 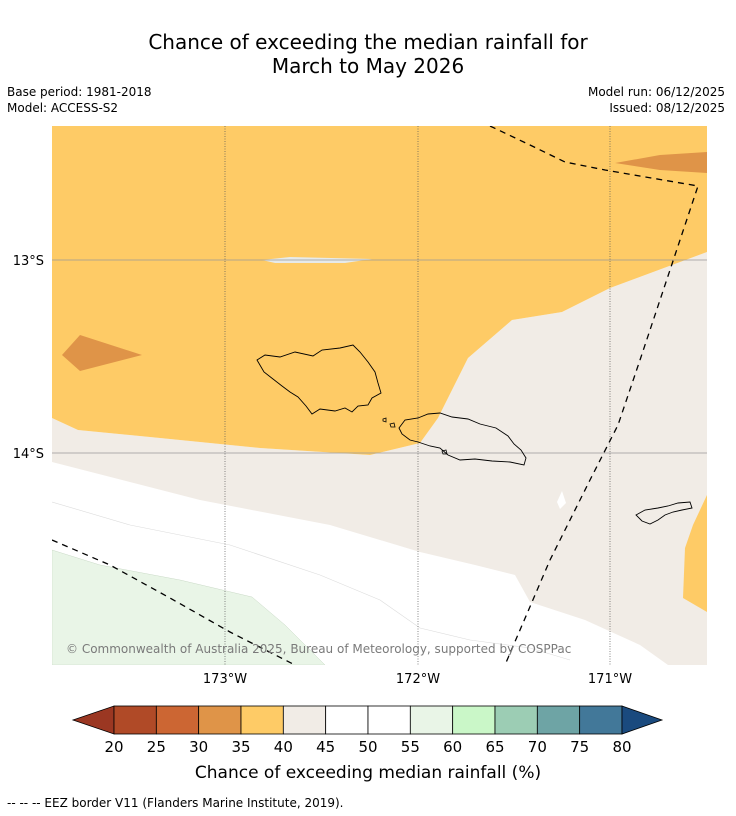 What do you see at coordinates (452, 747) in the screenshot?
I see `colorbar-tick-label: 60` at bounding box center [452, 747].